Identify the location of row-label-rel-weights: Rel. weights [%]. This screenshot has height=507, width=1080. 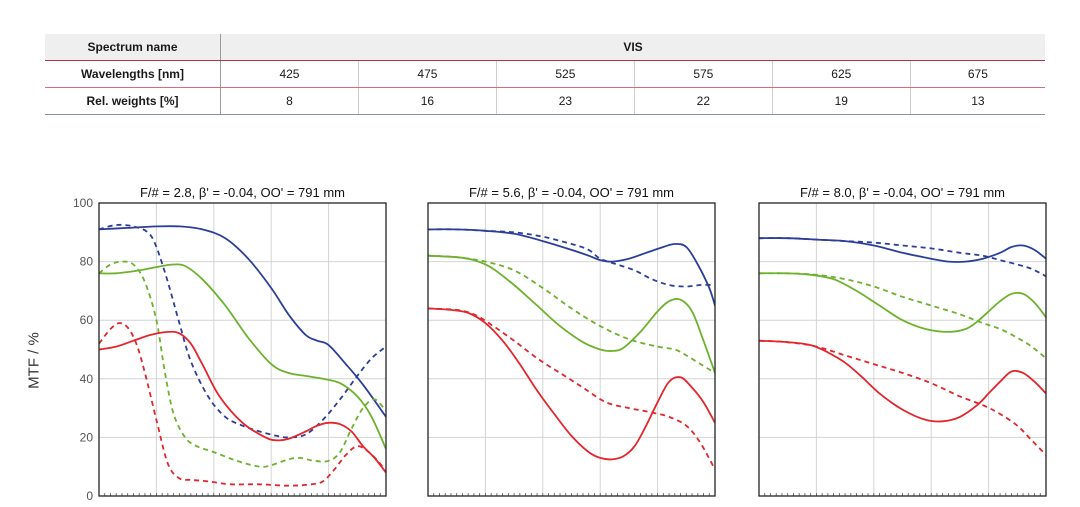
(133, 101).